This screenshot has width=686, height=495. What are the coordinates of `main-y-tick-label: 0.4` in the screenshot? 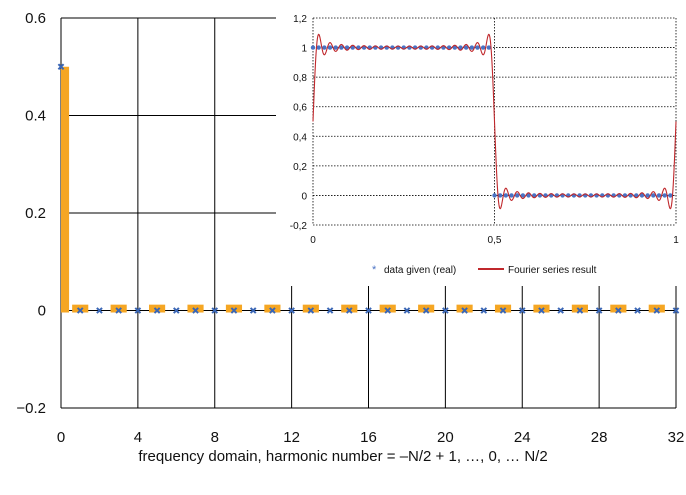 It's located at (35, 116).